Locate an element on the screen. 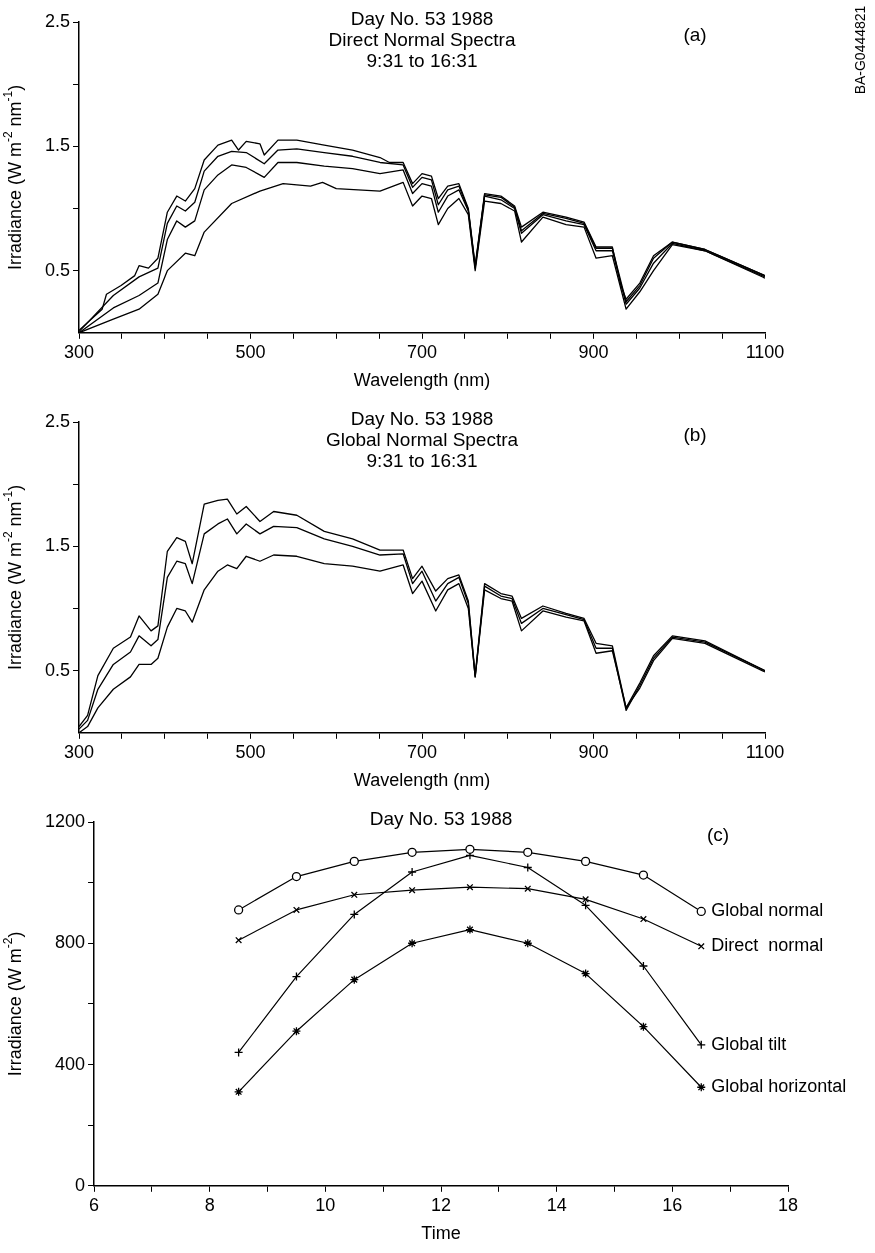 Image resolution: width=875 pixels, height=1253 pixels. y-tick-label: 0 is located at coordinates (80, 1184).